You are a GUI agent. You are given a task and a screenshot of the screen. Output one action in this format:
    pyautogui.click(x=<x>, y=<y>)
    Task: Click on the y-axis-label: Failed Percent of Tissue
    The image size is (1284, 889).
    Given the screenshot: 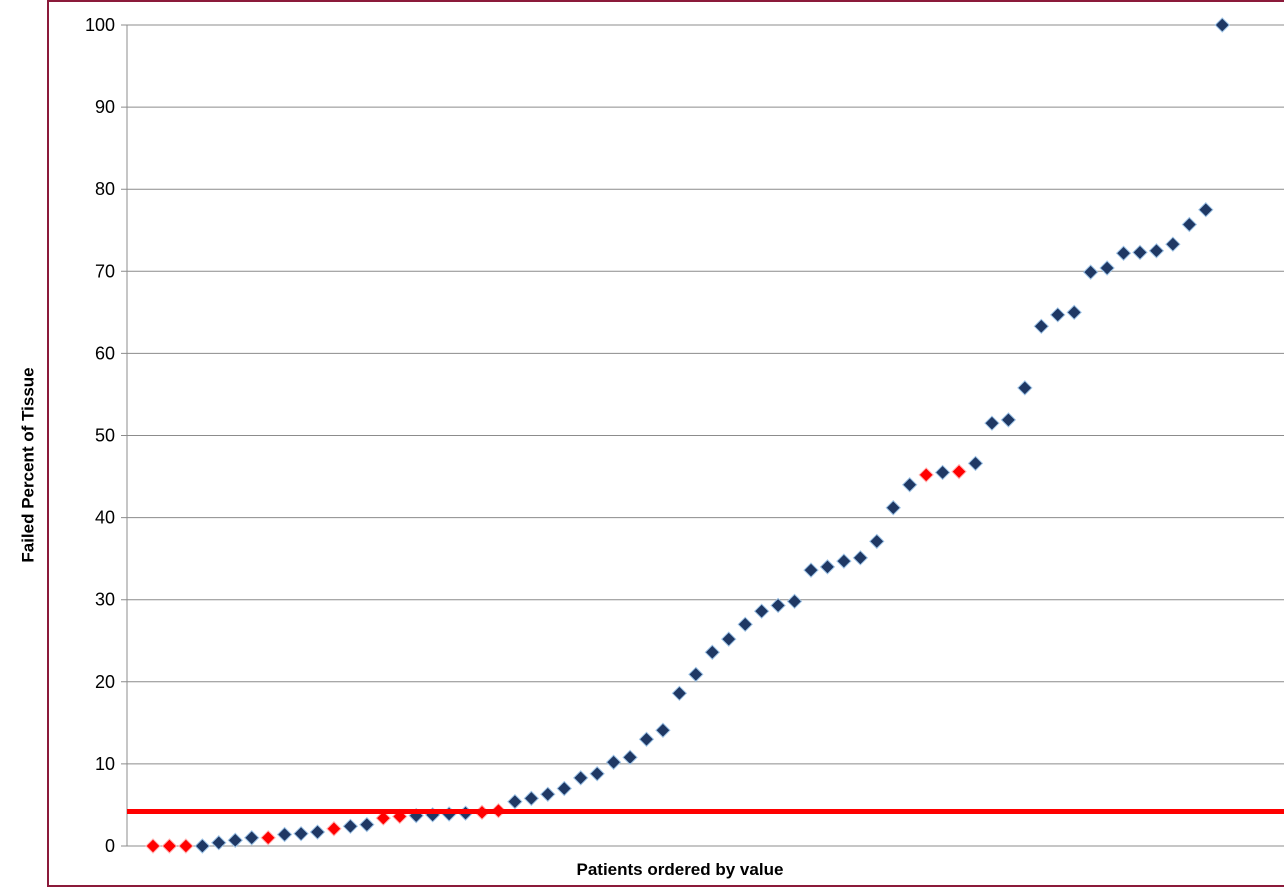 What is the action you would take?
    pyautogui.click(x=28, y=465)
    